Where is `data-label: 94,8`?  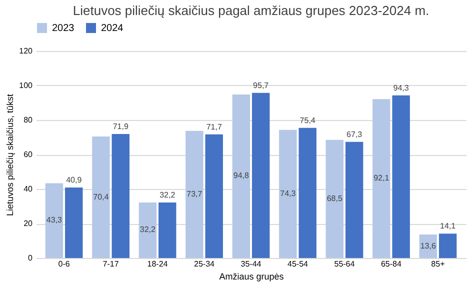
data-label: 94,8 is located at coordinates (241, 175).